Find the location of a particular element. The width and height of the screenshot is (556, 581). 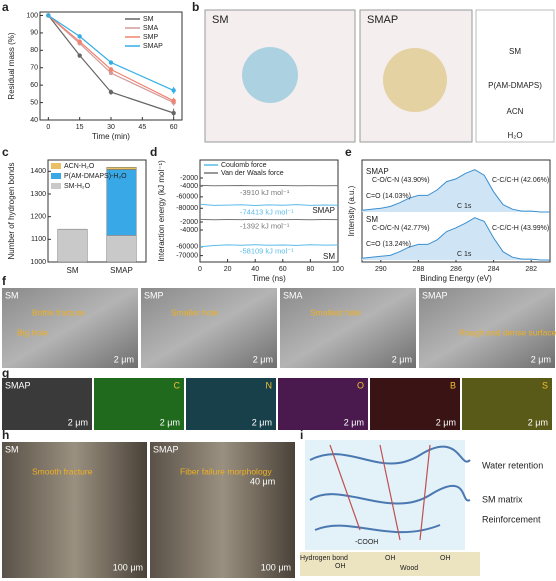

molecule is located at coordinates (415, 80).